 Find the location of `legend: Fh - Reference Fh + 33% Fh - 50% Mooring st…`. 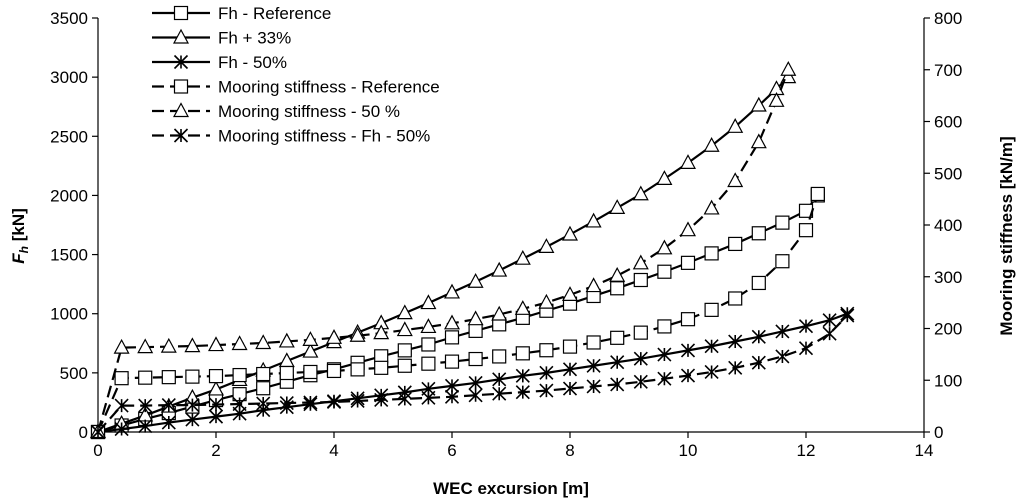

legend: Fh - Reference Fh + 33% Fh - 50% Mooring st… is located at coordinates (296, 75).